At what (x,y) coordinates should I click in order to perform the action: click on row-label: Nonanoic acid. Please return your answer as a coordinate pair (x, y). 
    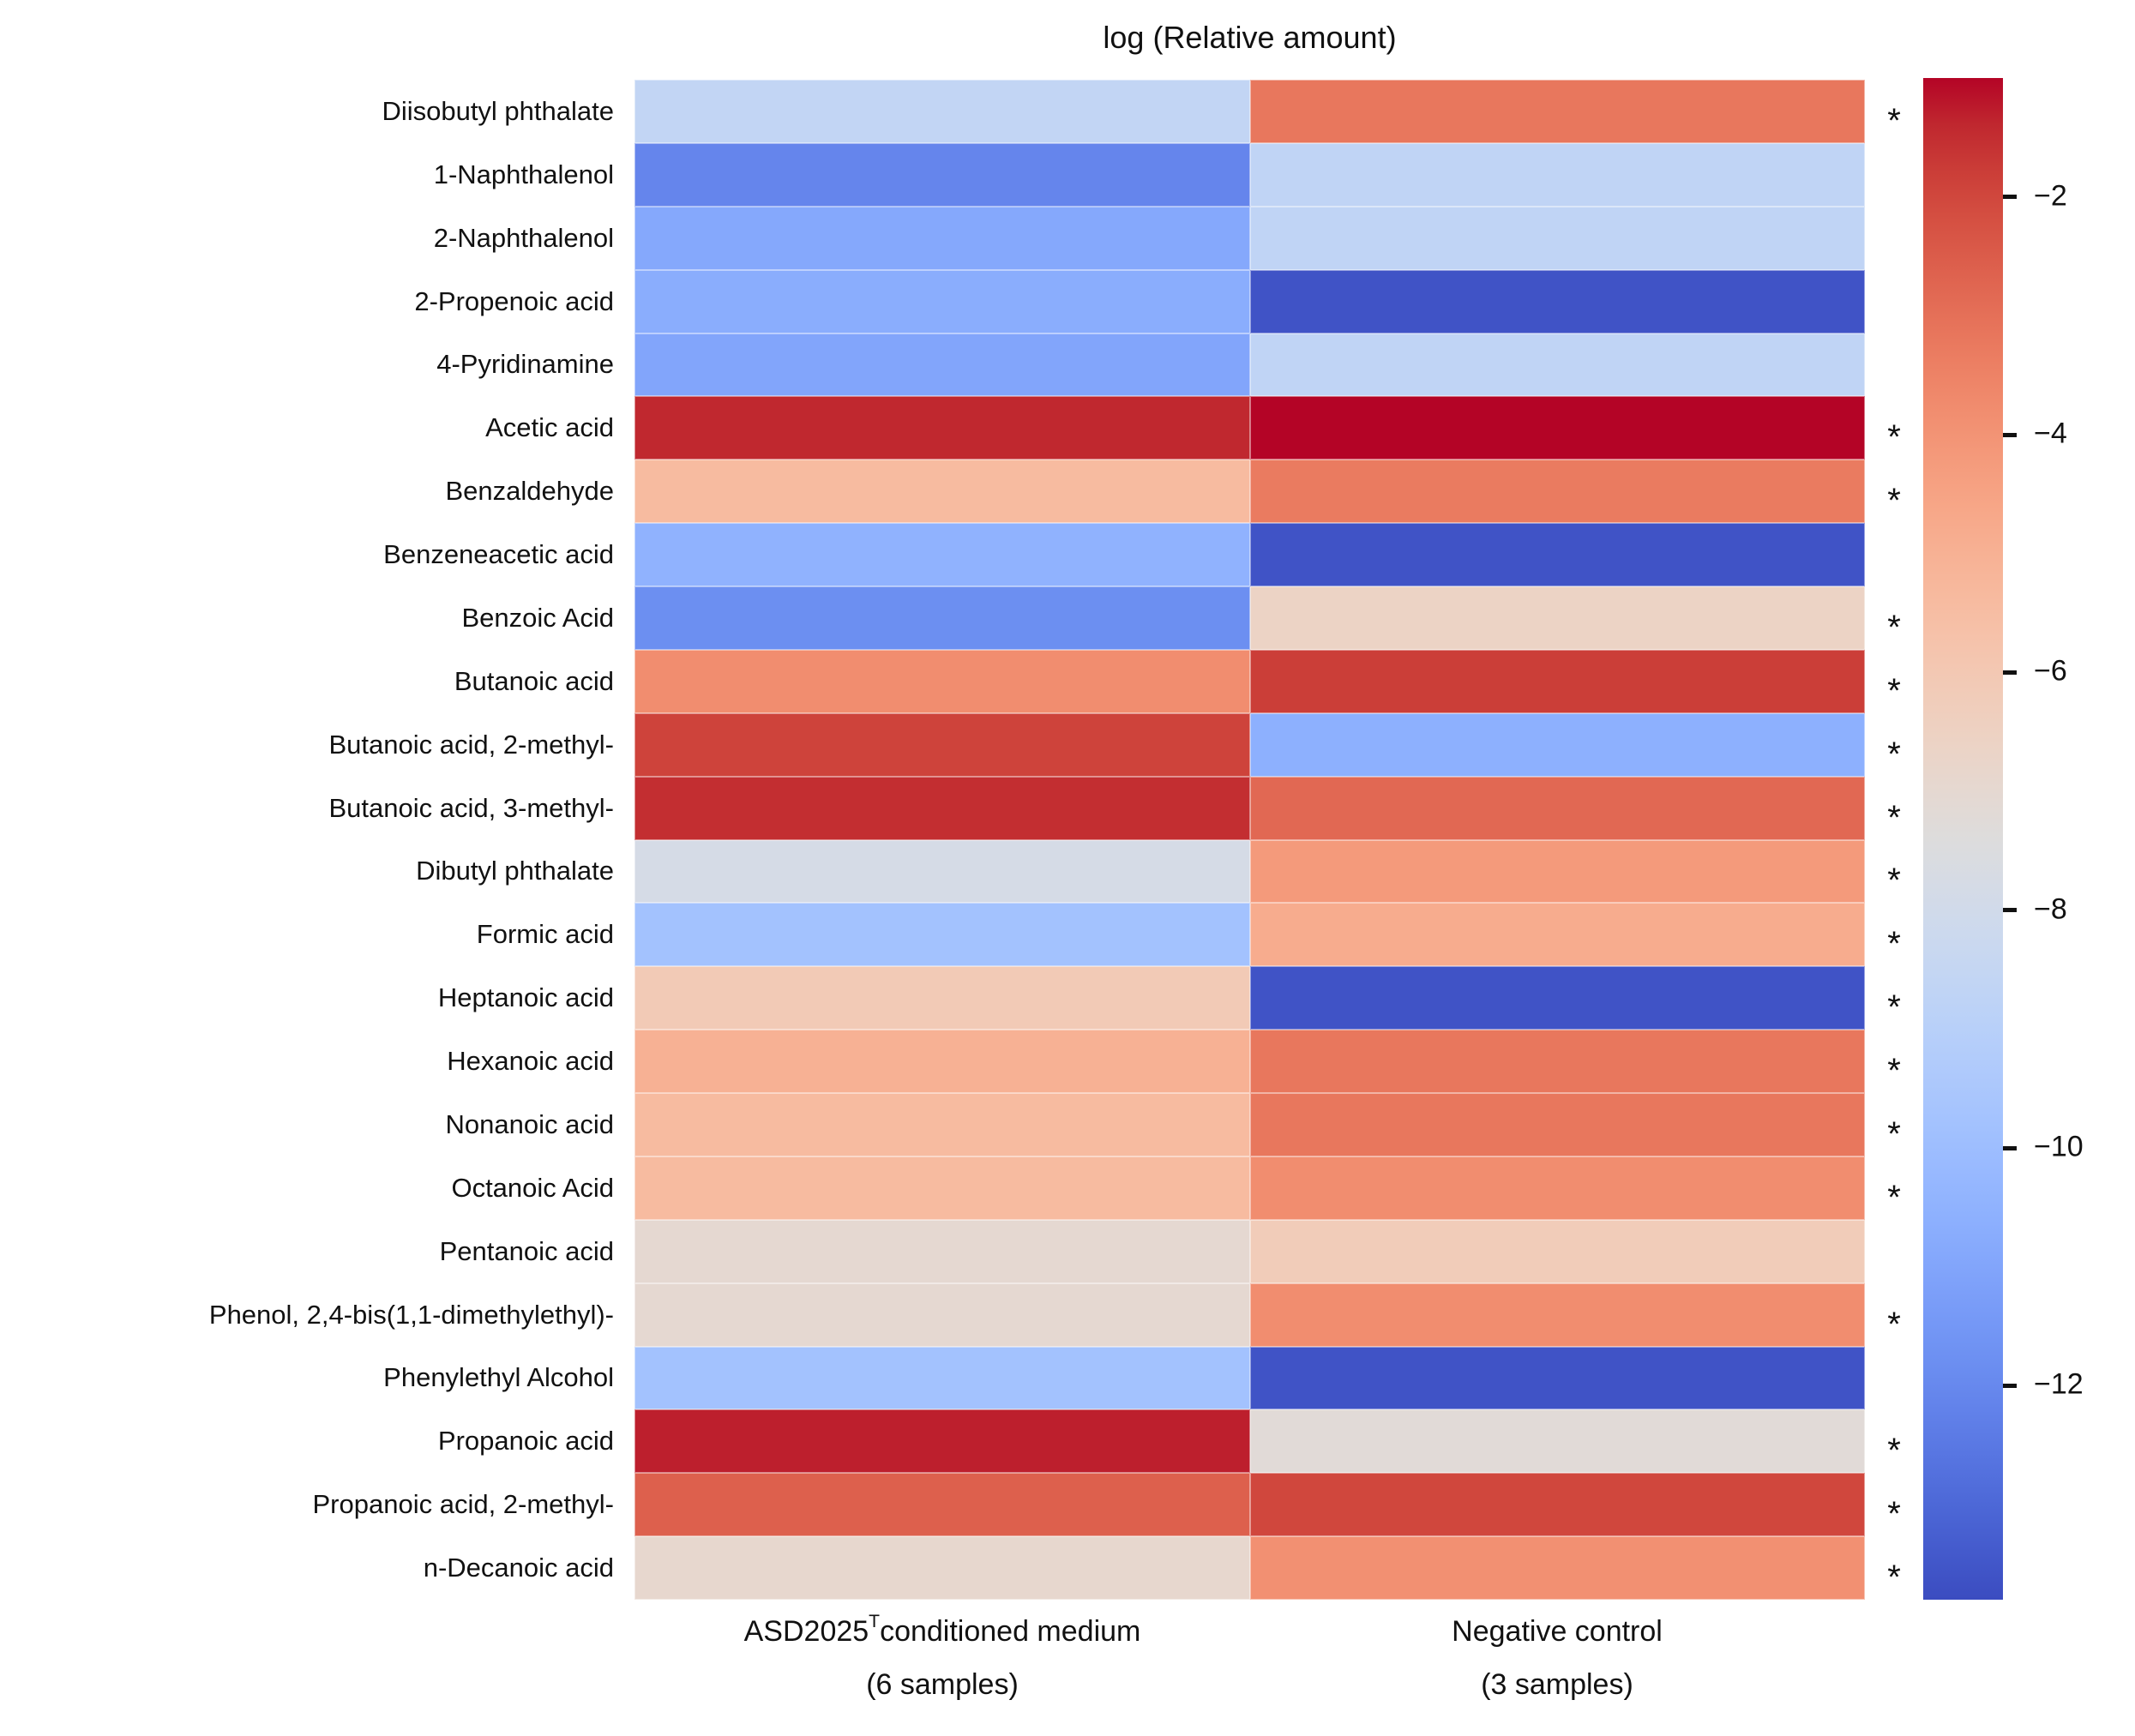
    Looking at the image, I should click on (529, 1123).